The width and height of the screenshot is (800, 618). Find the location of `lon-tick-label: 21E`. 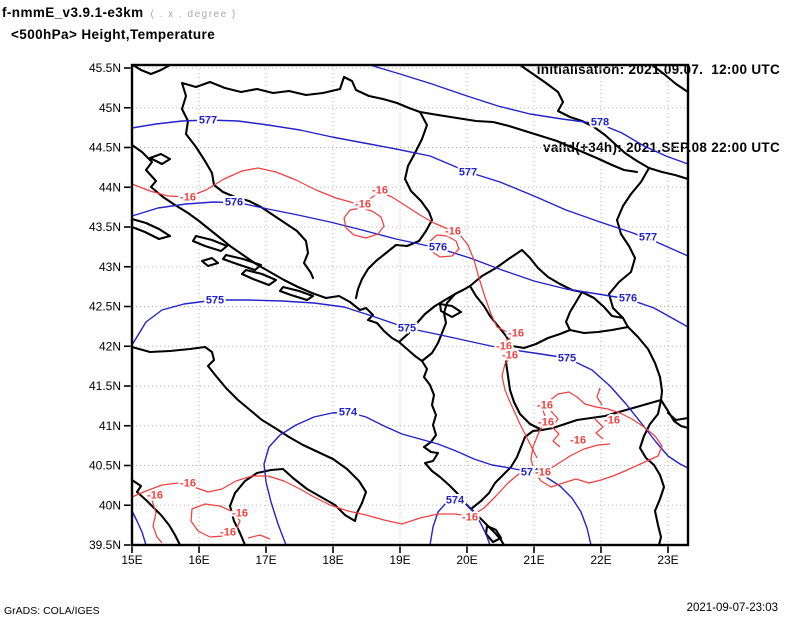

lon-tick-label: 21E is located at coordinates (533, 560).